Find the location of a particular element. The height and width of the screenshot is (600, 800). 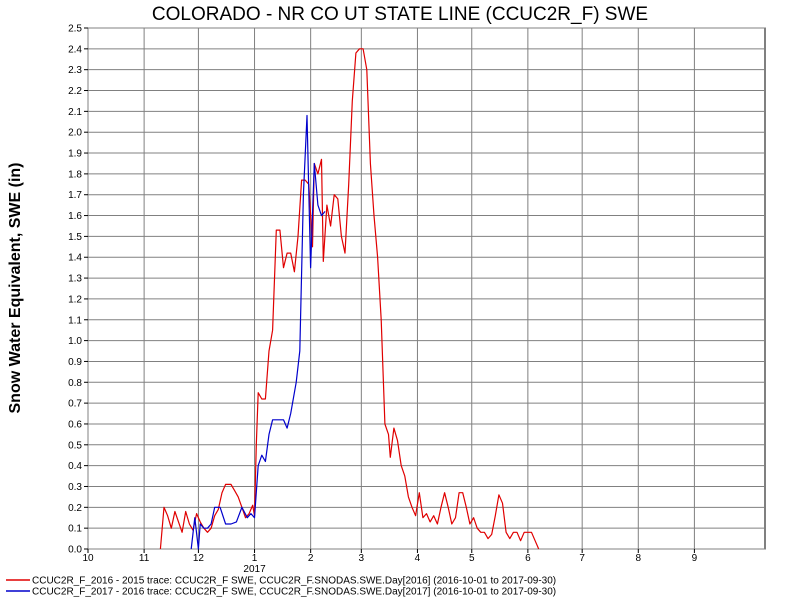

y-tick-label: 1.9 is located at coordinates (75, 154).